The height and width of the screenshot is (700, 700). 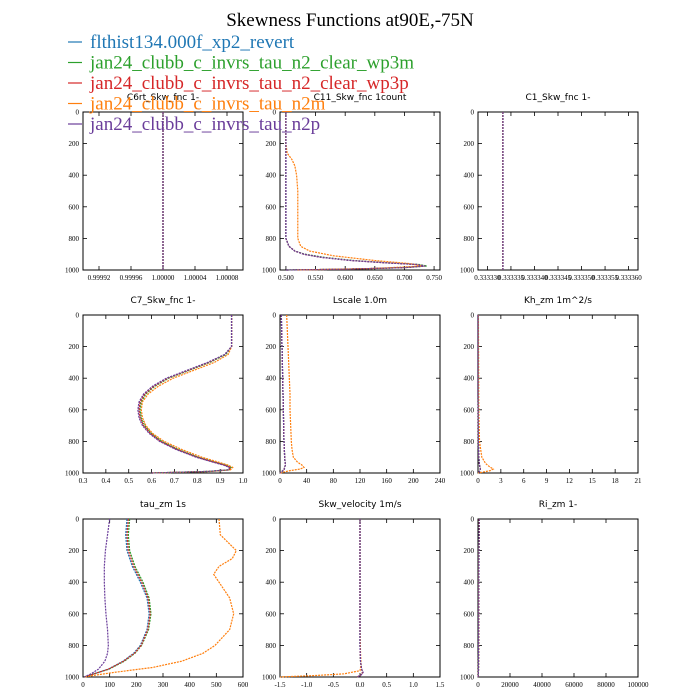 What do you see at coordinates (174, 481) in the screenshot?
I see `x-tick-label: 0.7` at bounding box center [174, 481].